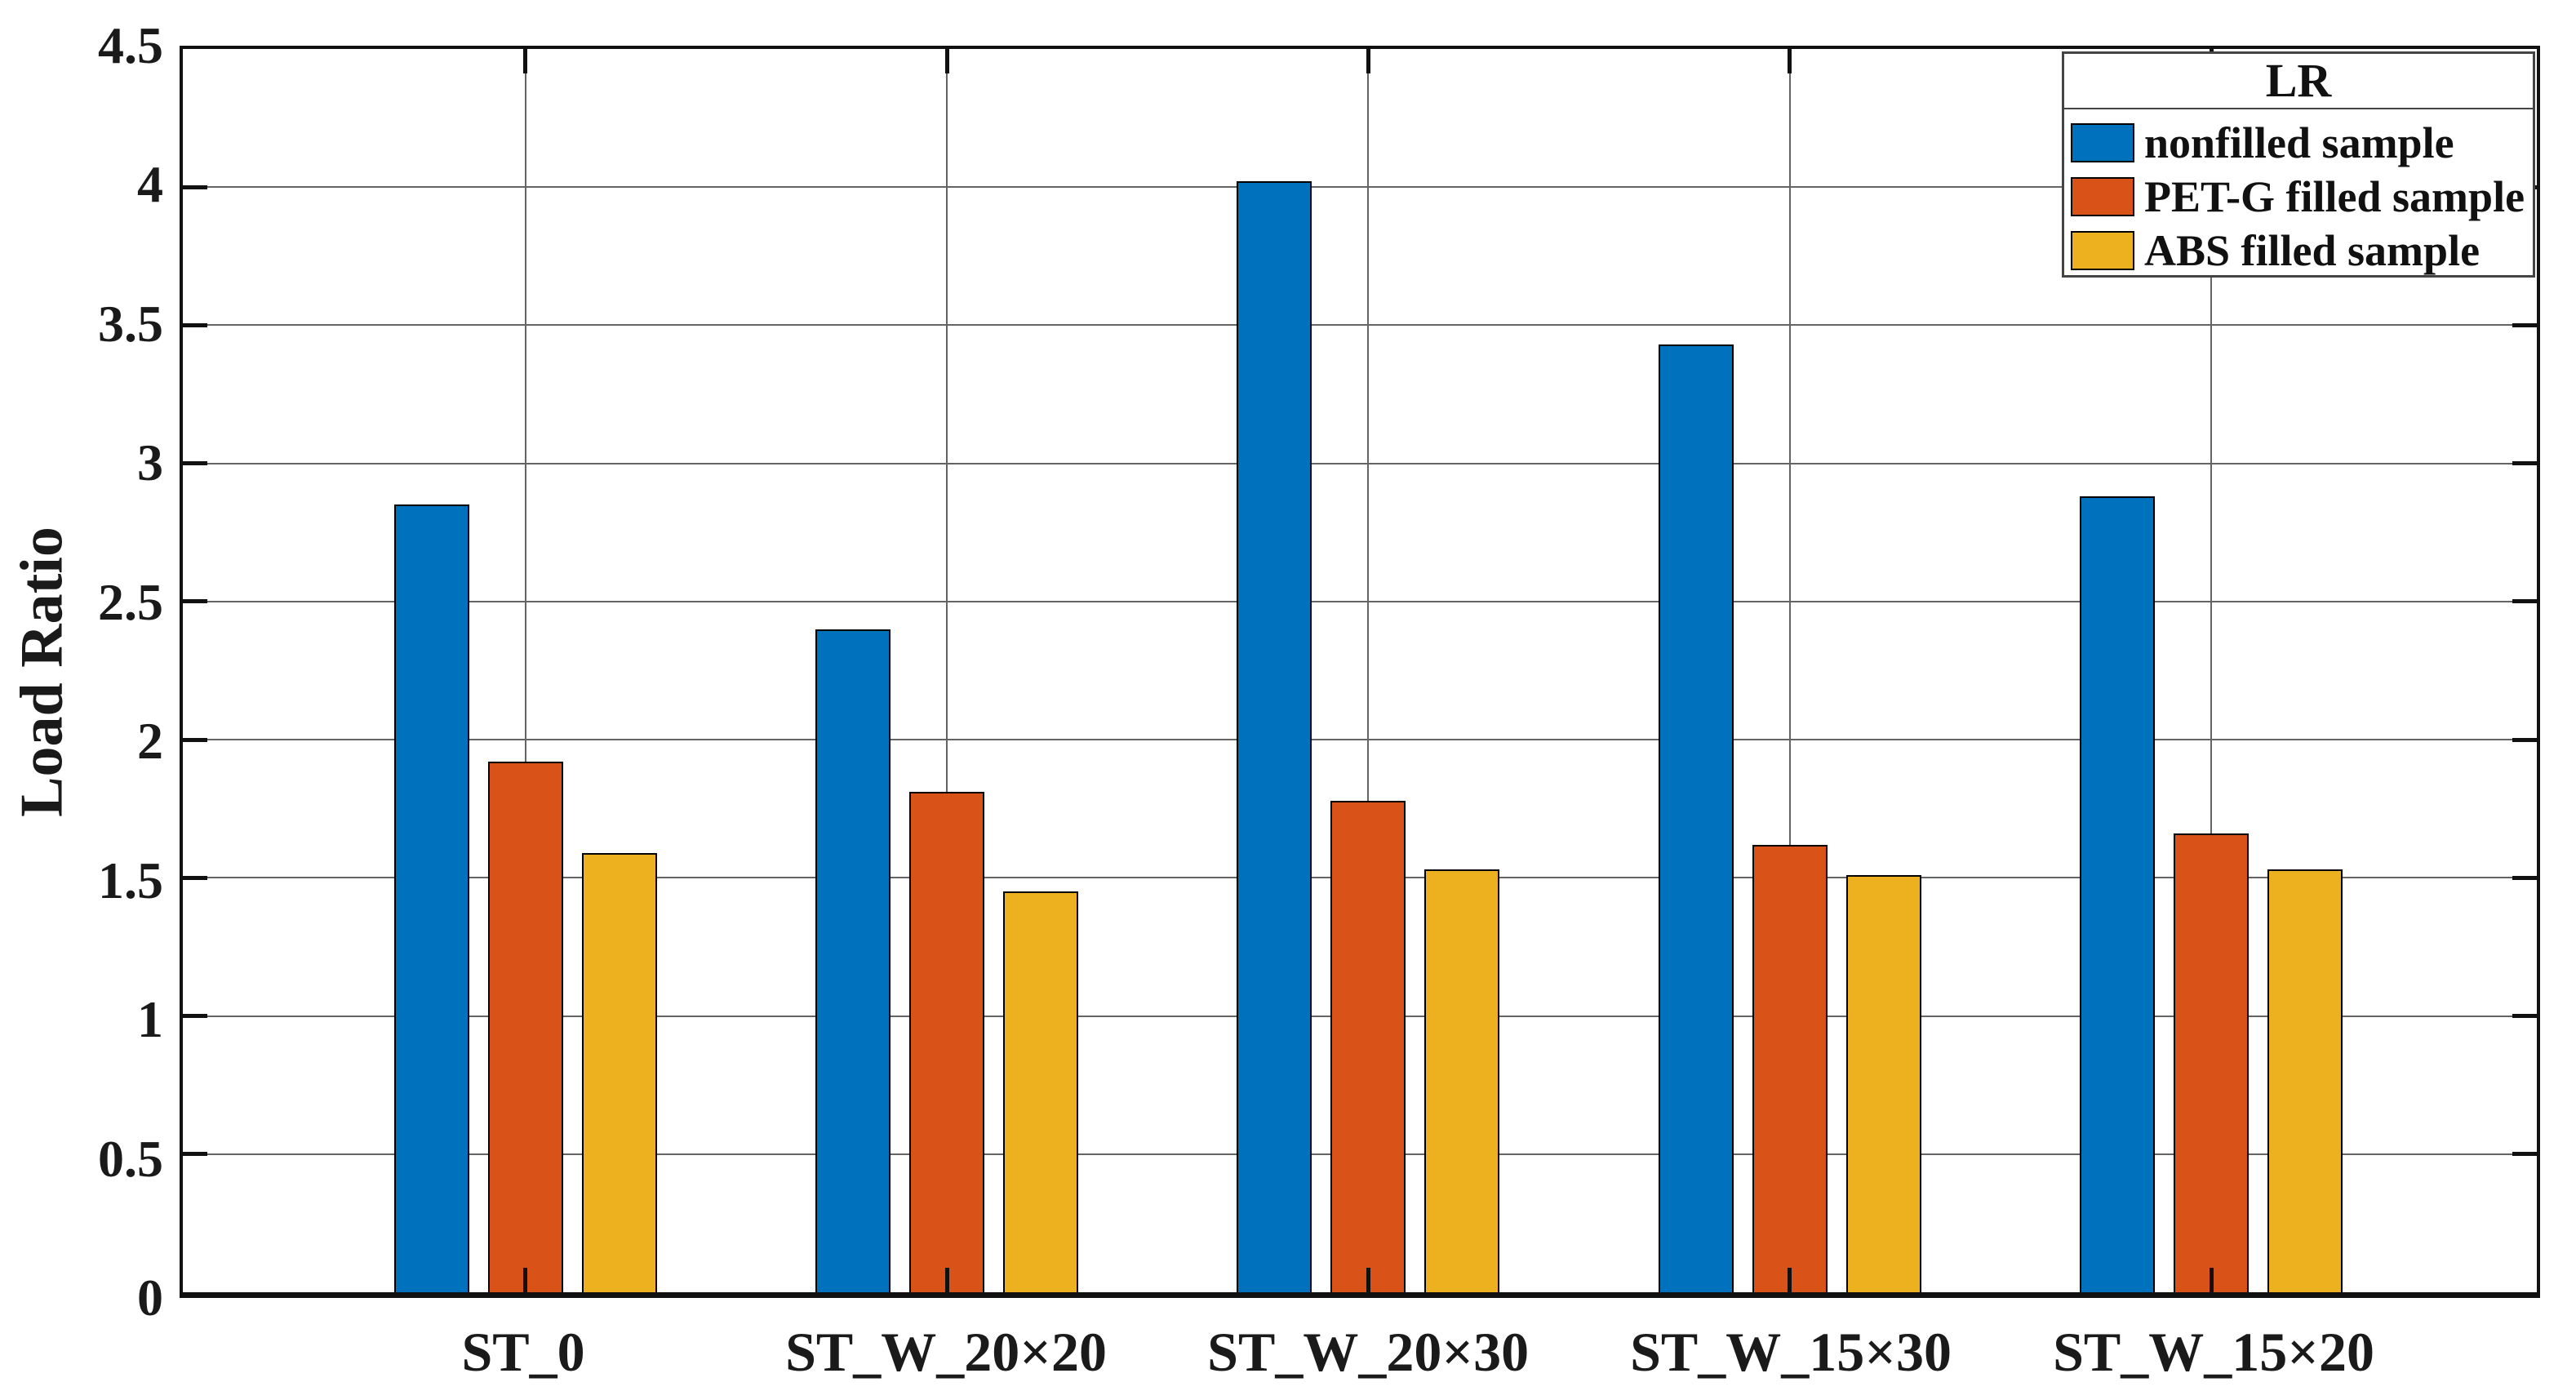  What do you see at coordinates (150, 462) in the screenshot?
I see `y-tick-label: 3` at bounding box center [150, 462].